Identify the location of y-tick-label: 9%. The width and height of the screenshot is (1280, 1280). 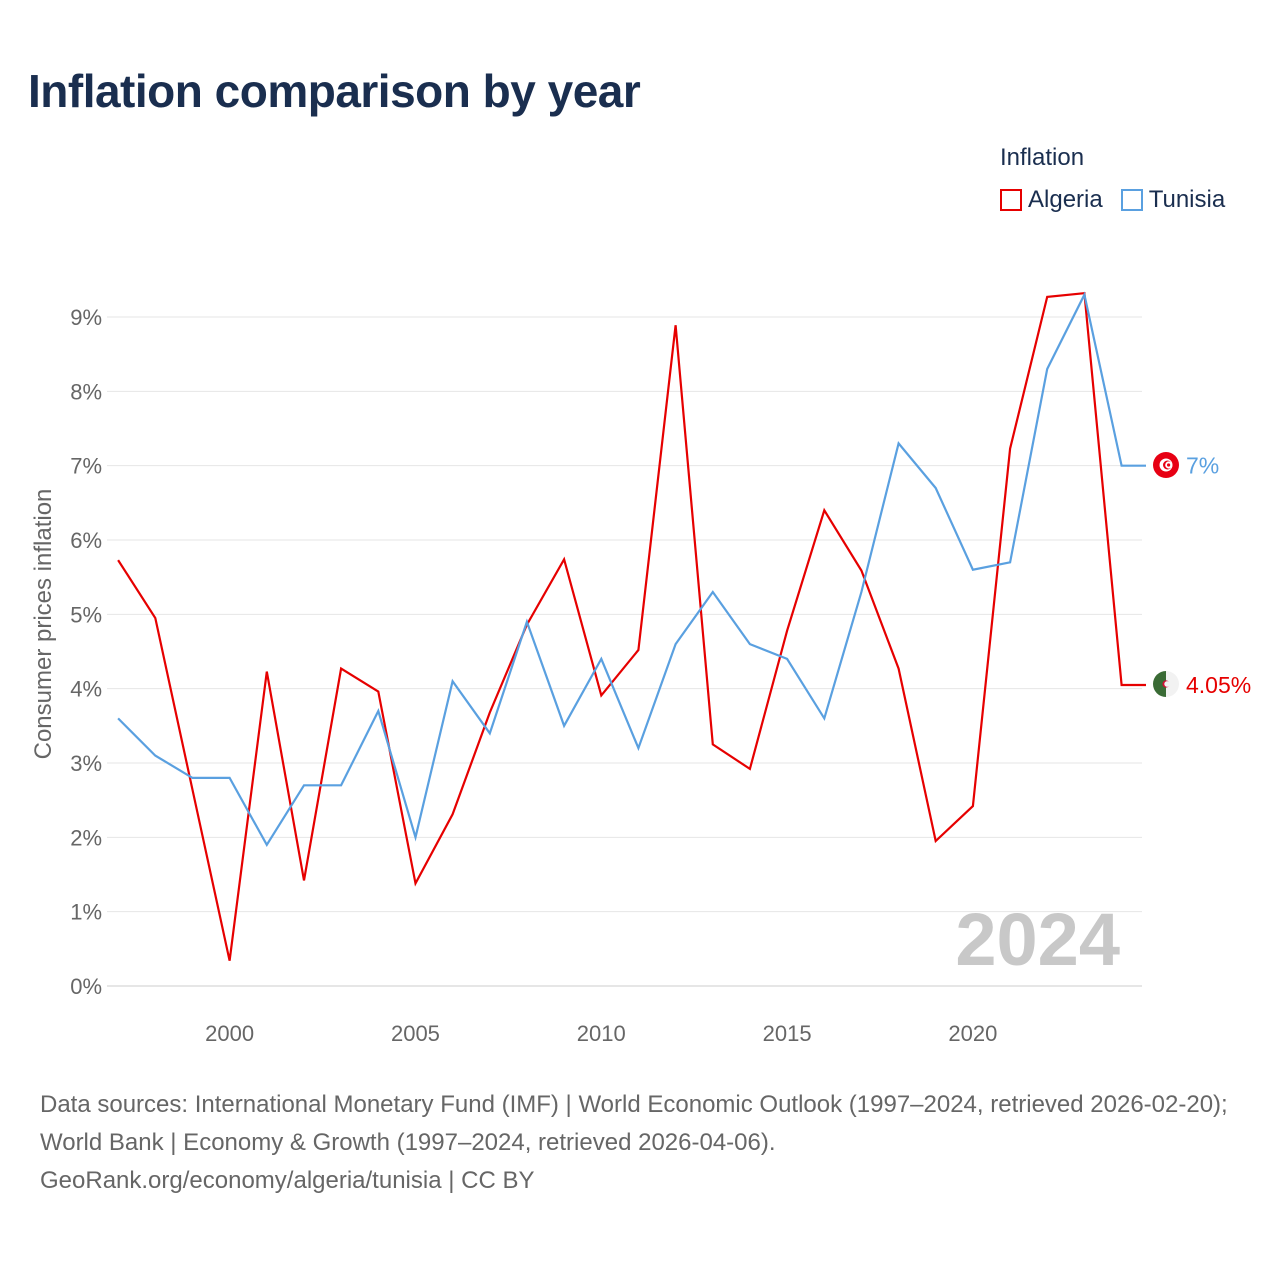
(86, 317).